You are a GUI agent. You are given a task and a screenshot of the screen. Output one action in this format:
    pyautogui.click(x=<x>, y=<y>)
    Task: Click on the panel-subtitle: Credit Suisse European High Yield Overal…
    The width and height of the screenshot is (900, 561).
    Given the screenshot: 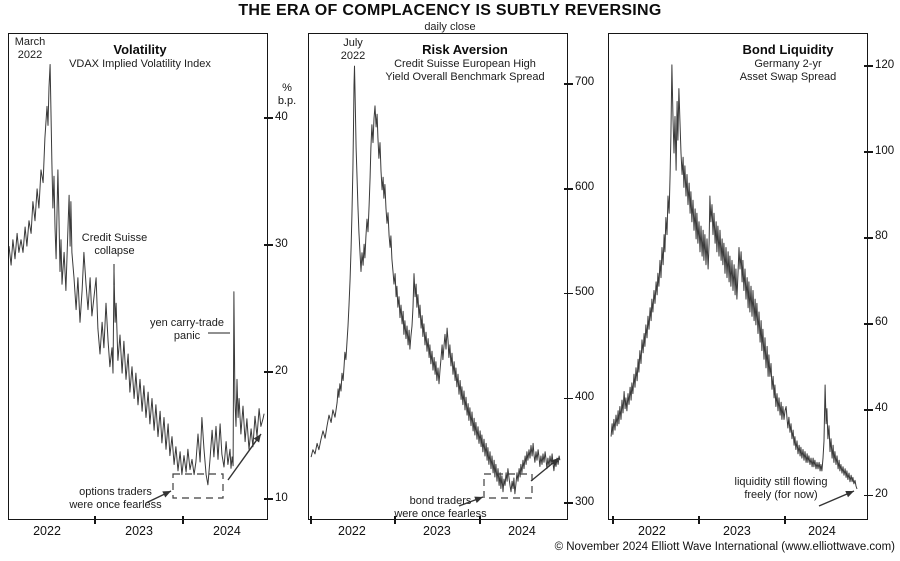 What is the action you would take?
    pyautogui.click(x=465, y=70)
    